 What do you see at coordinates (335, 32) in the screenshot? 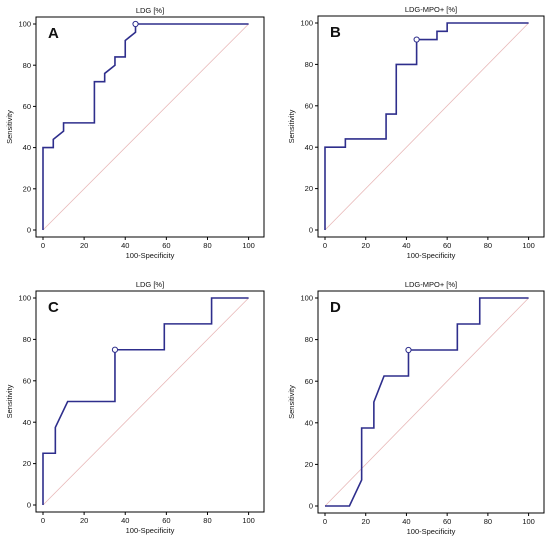
I see `panel-letter: B` at bounding box center [335, 32].